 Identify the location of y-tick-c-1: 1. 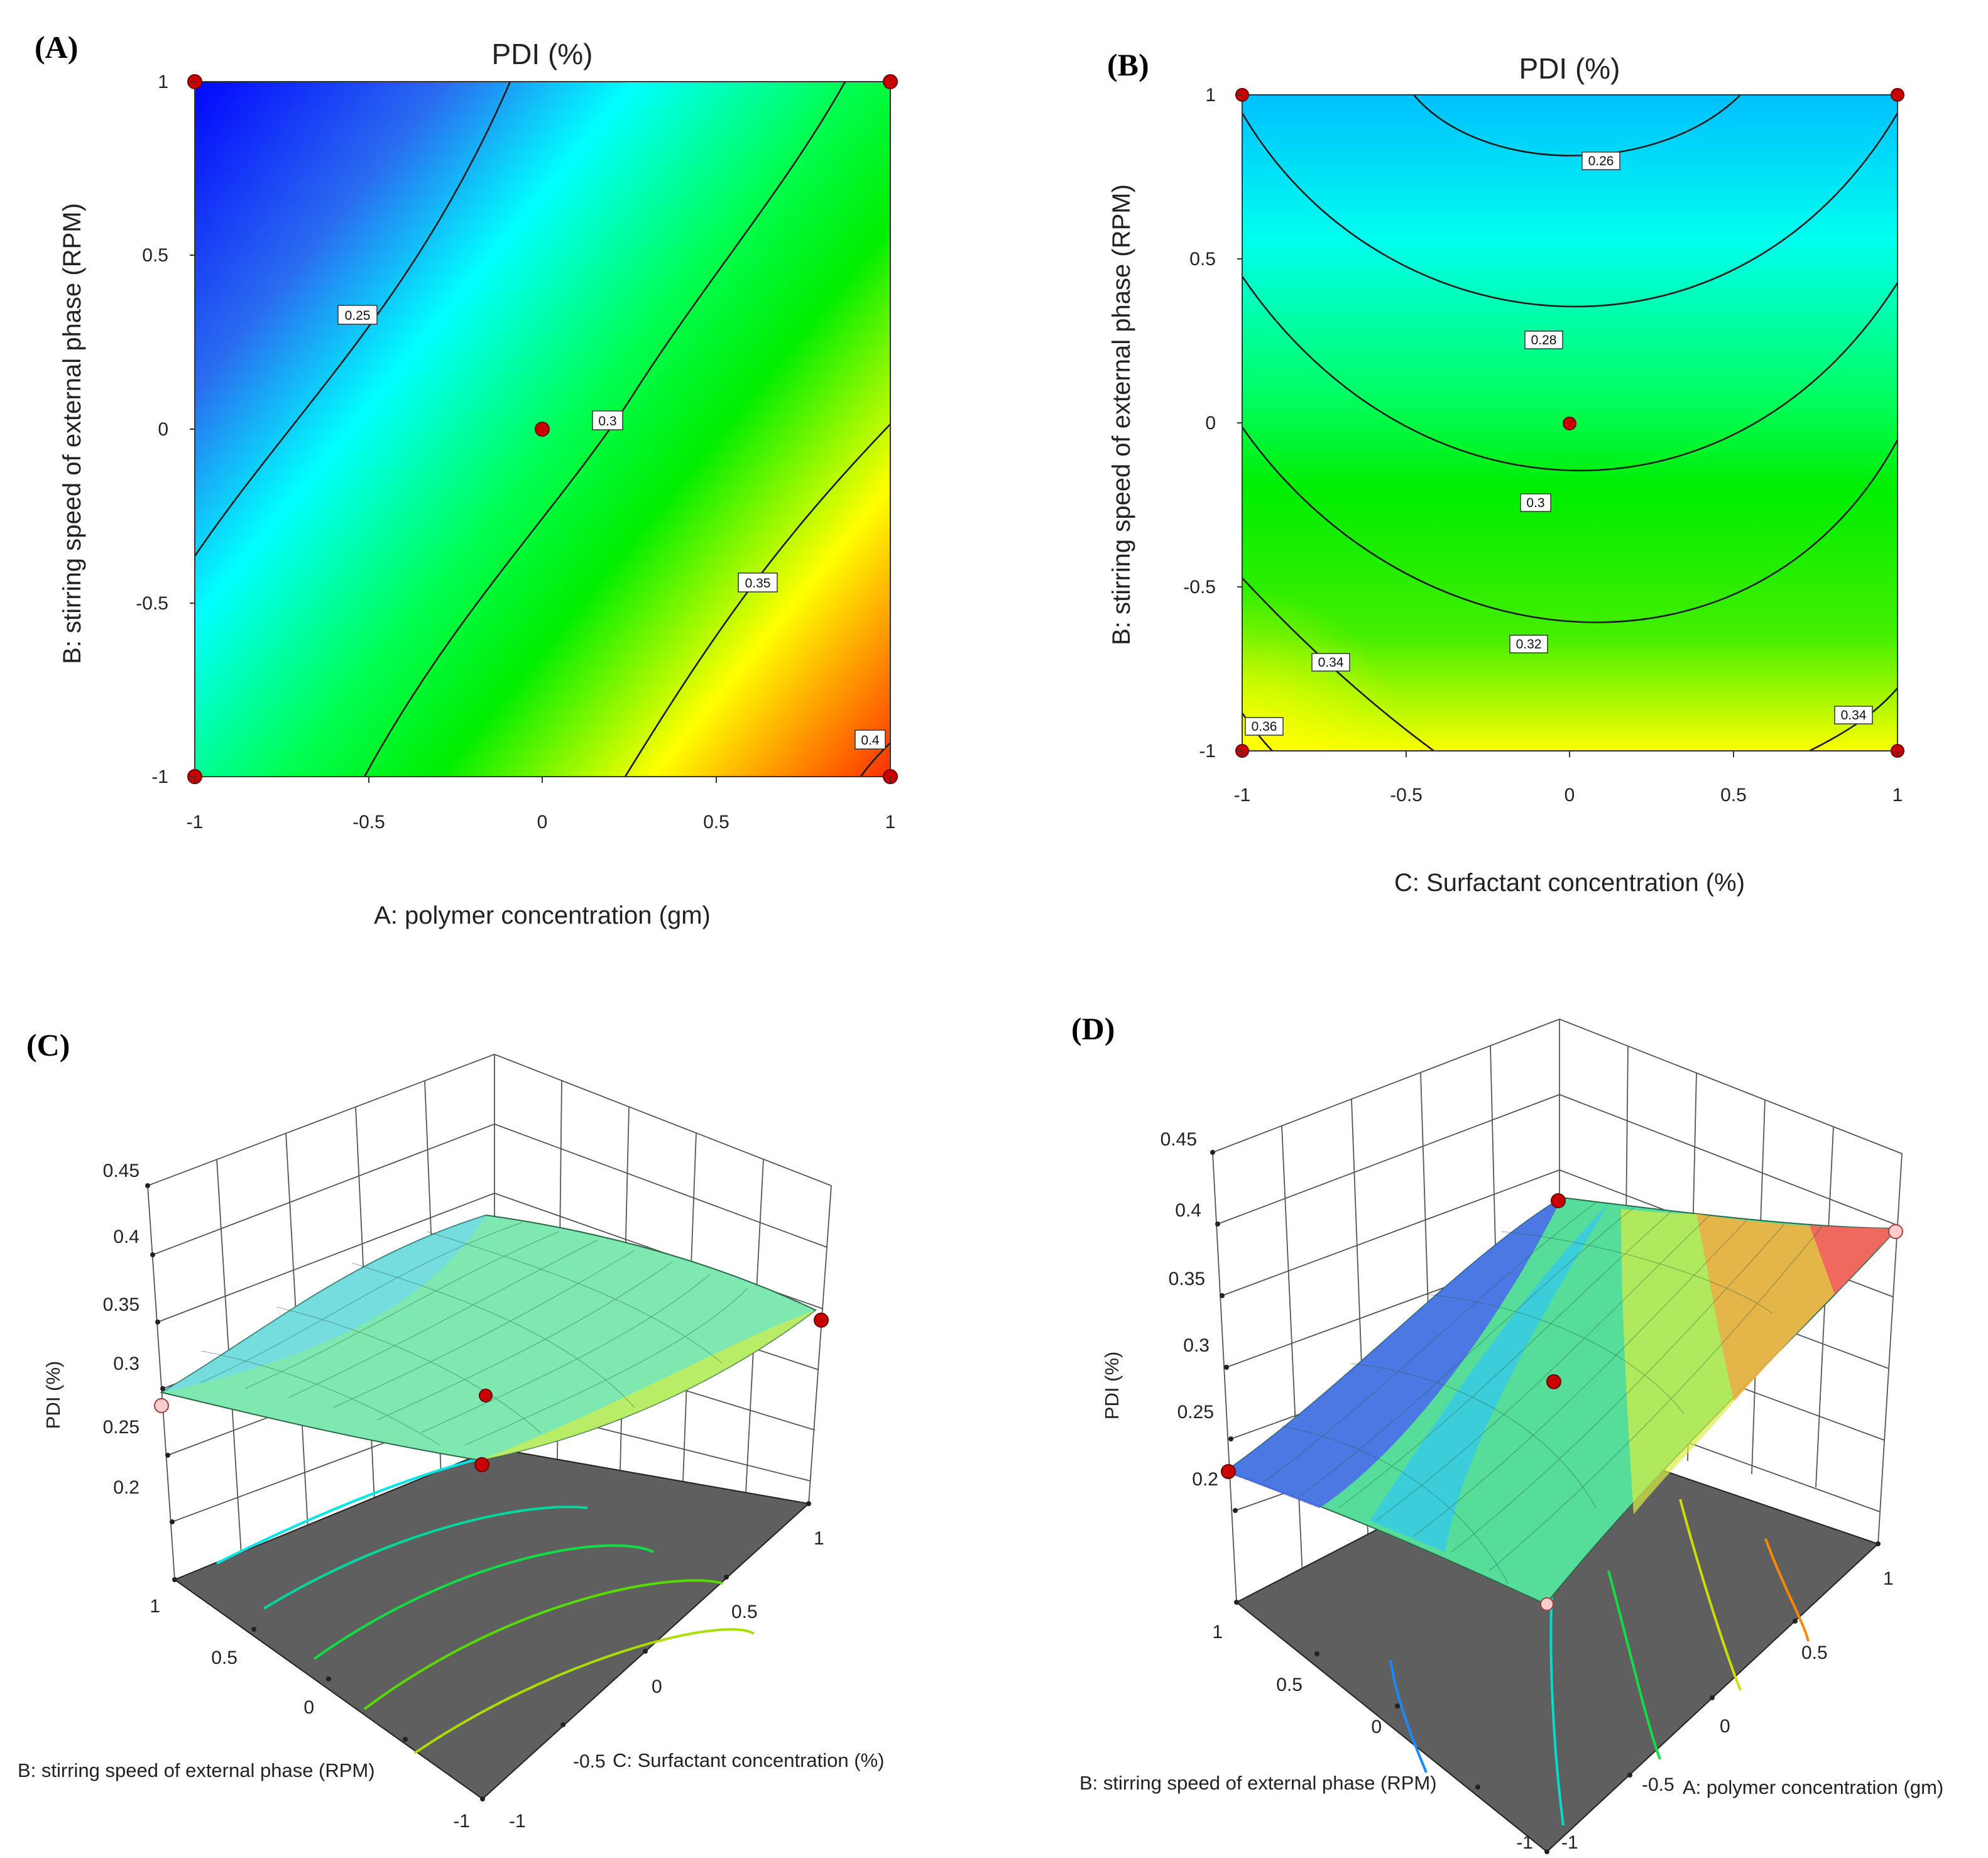
(155, 1606).